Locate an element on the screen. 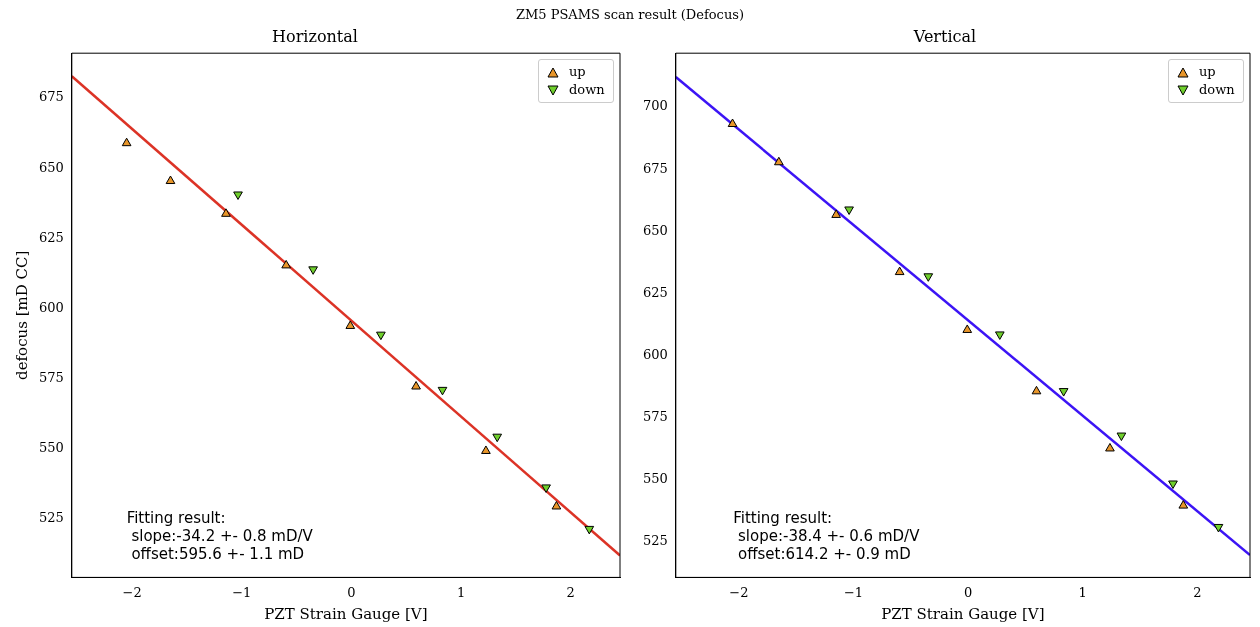  annotation: Fitting result: slope:-34.2 +- 0.8 mD/V offset:595.6 +- 1.1 mD is located at coordinates (220, 536).